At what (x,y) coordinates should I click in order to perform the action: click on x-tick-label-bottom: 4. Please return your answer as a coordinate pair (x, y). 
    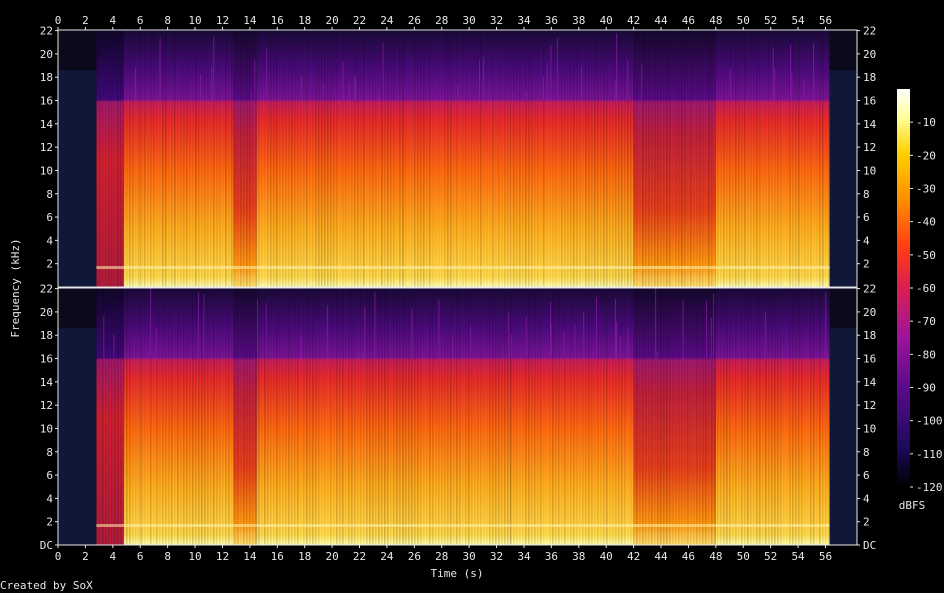
    Looking at the image, I should click on (113, 556).